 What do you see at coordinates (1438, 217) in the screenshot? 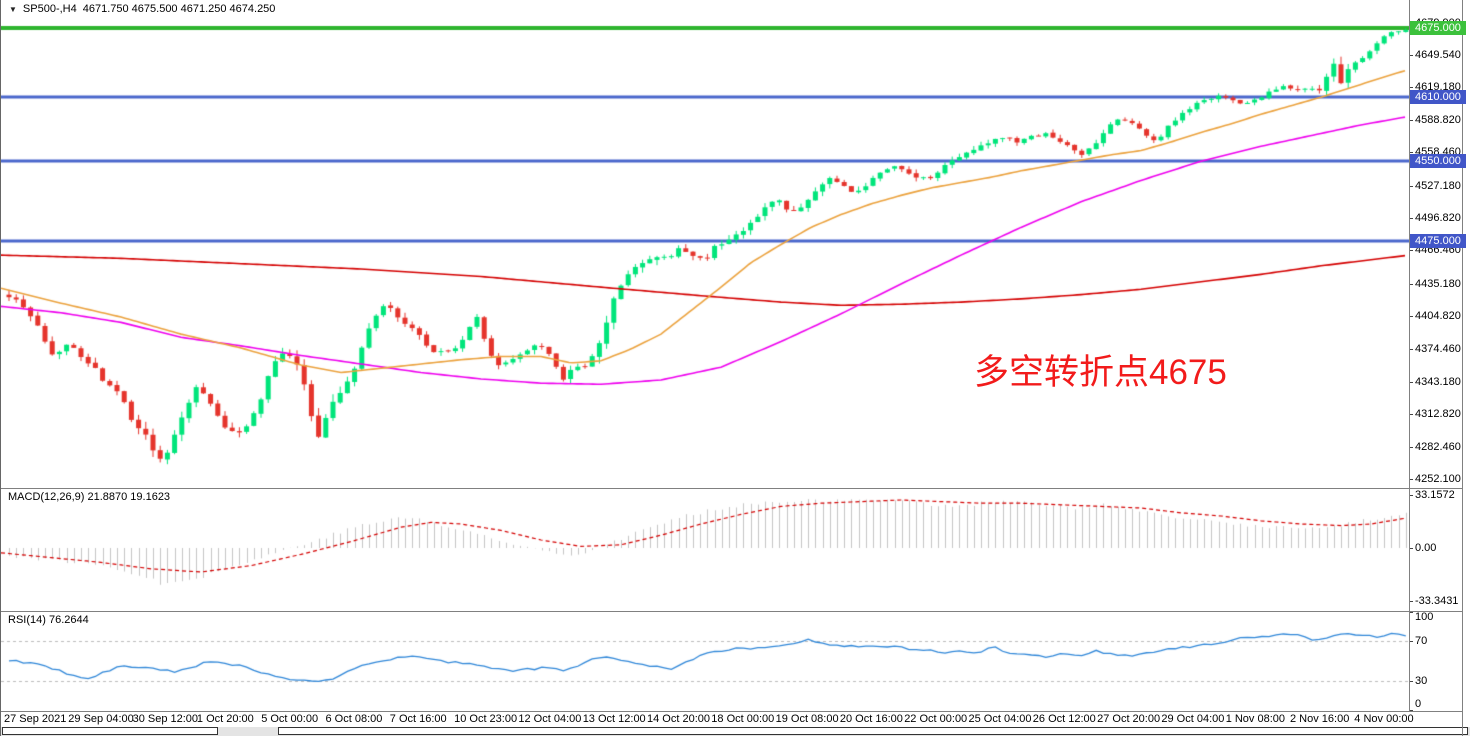
I see `price-tick-label: 4496.820` at bounding box center [1438, 217].